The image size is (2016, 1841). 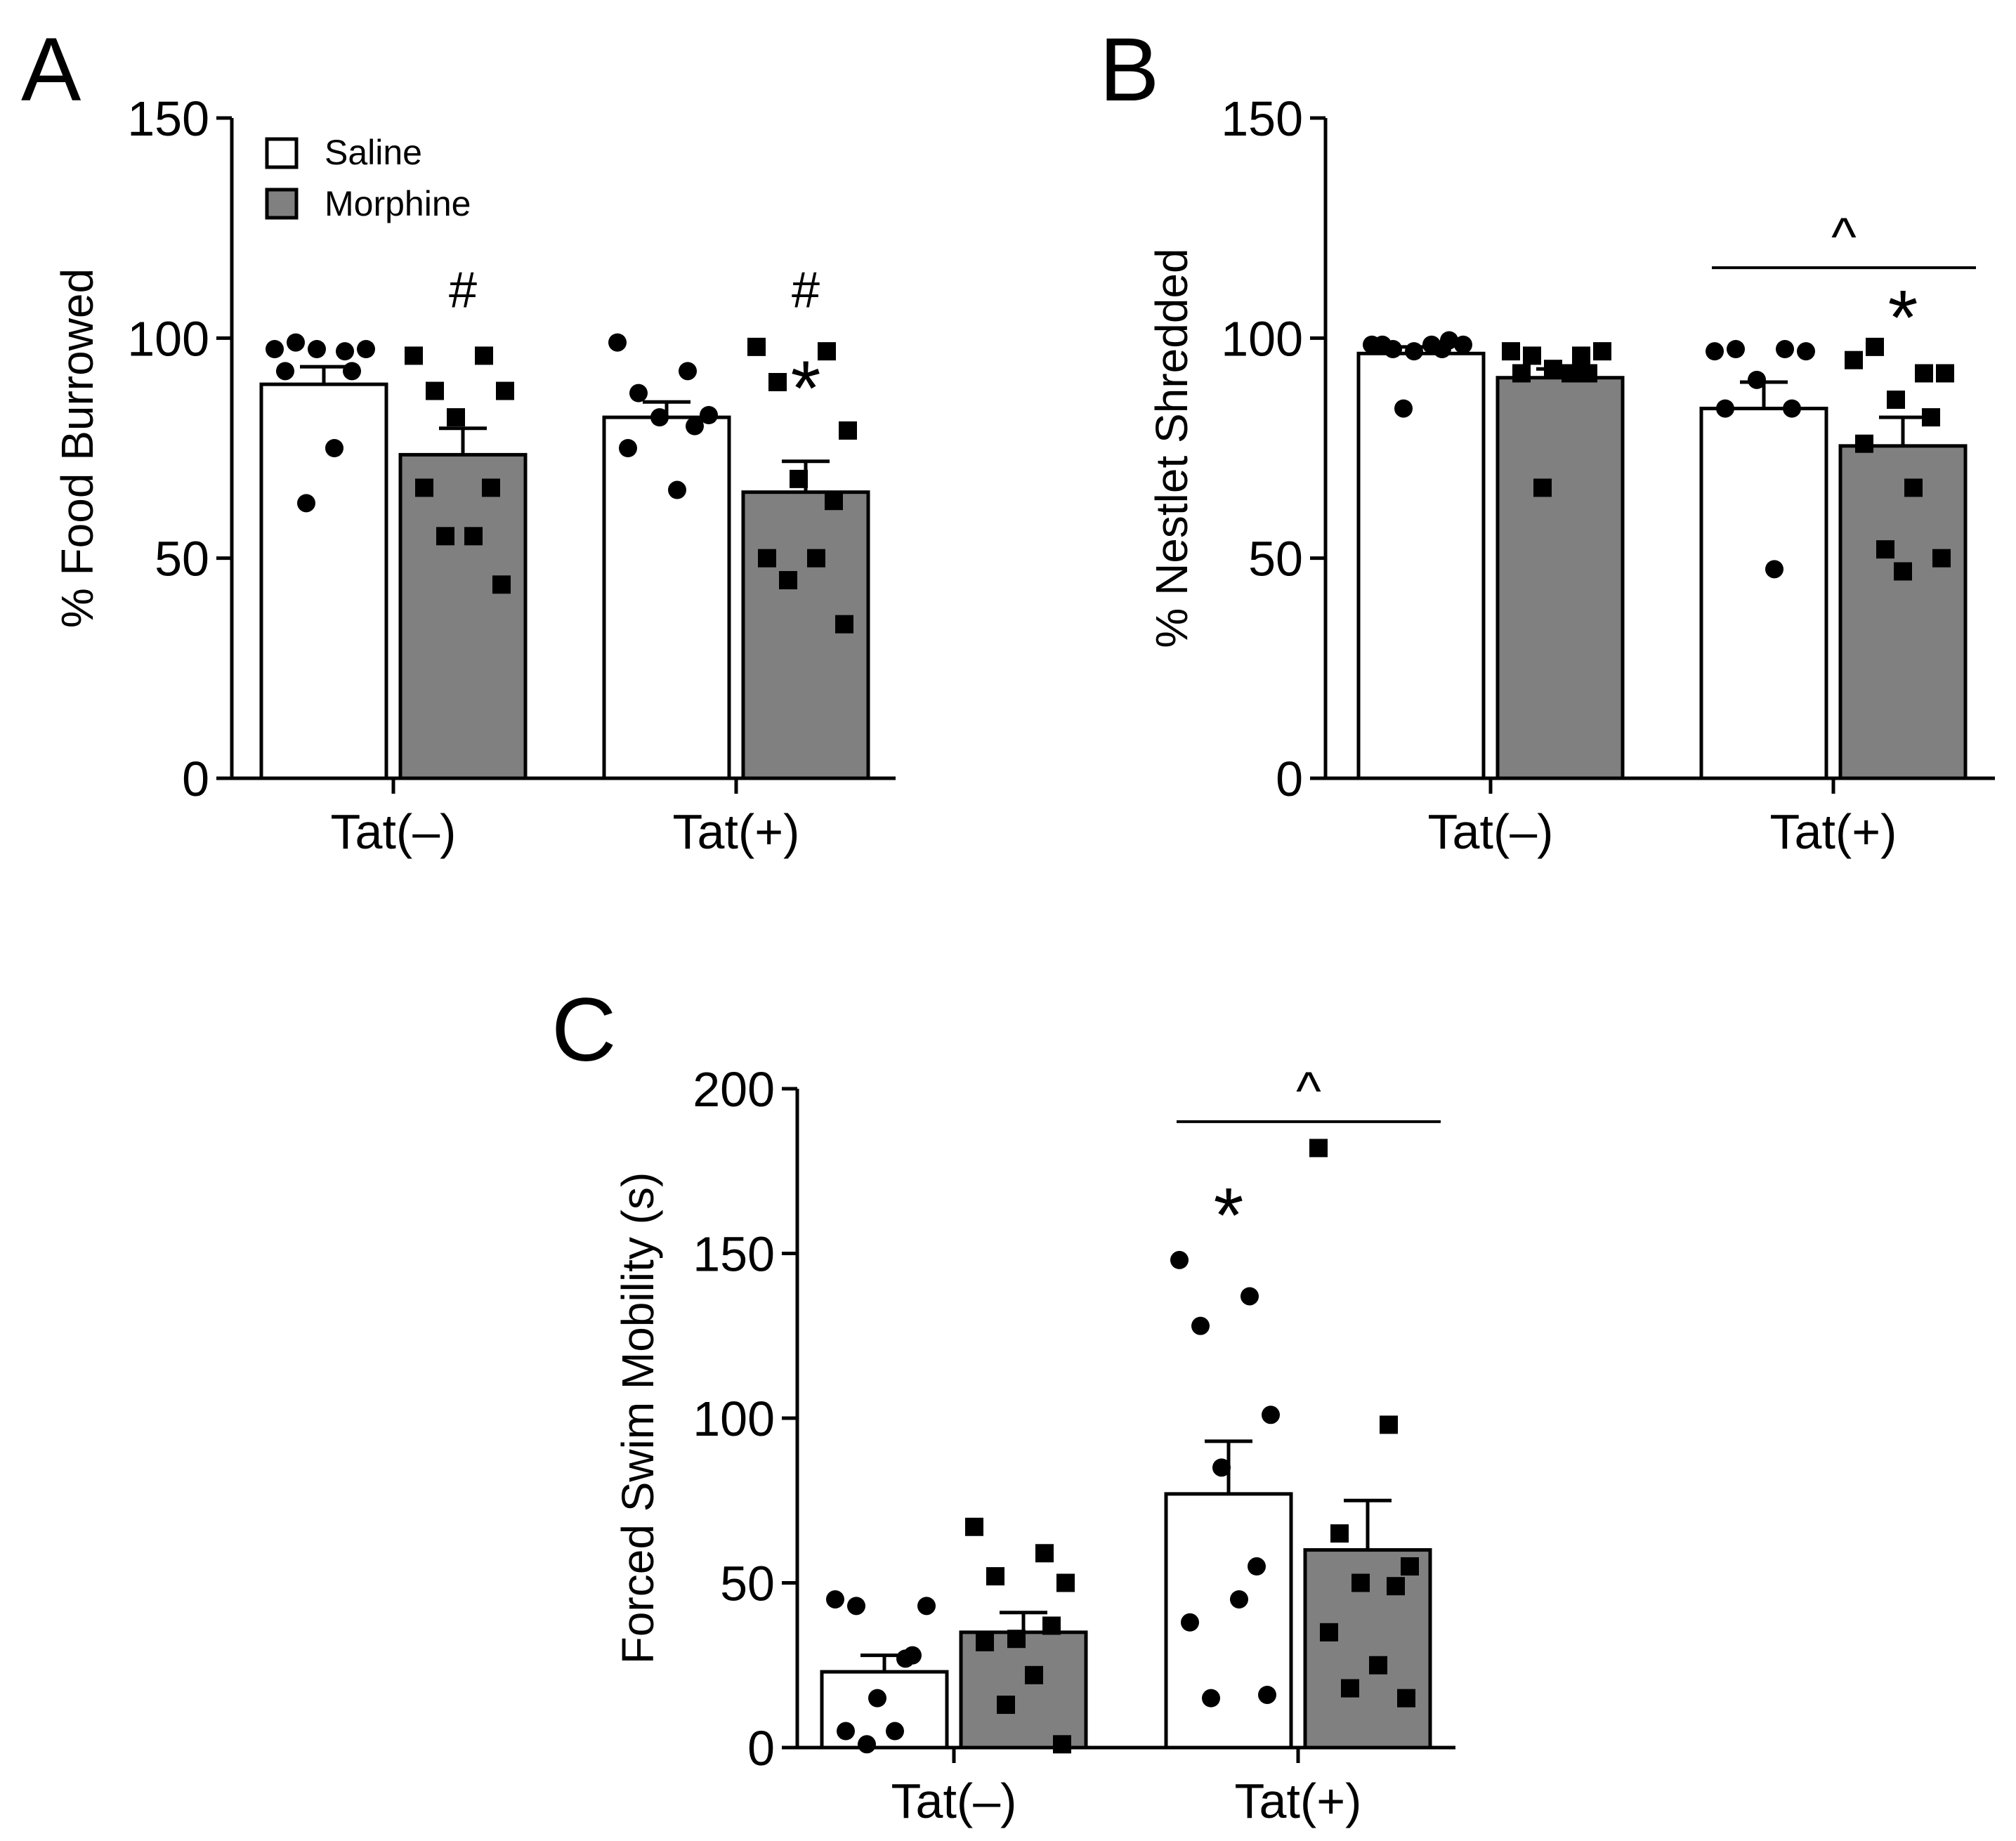 I want to click on legend-label-morphine: Morphine, so click(x=398, y=203).